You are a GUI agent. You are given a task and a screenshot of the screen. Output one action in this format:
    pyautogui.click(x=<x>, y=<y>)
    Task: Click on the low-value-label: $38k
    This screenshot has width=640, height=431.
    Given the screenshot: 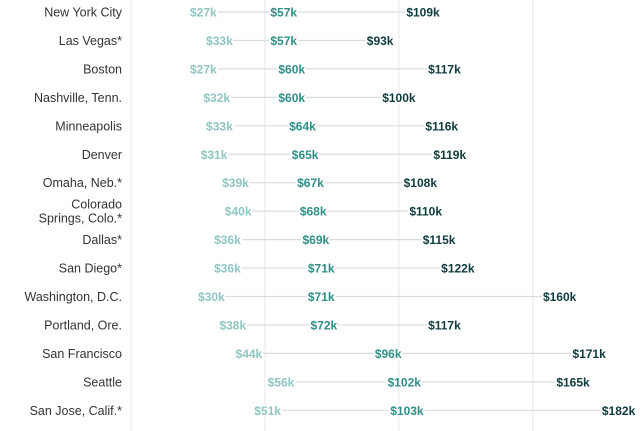 What is the action you would take?
    pyautogui.click(x=232, y=325)
    